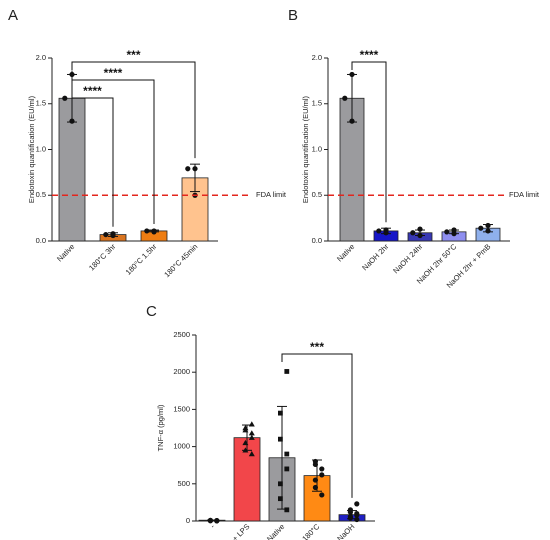  I want to click on panel-letter-C: C, so click(151, 311).